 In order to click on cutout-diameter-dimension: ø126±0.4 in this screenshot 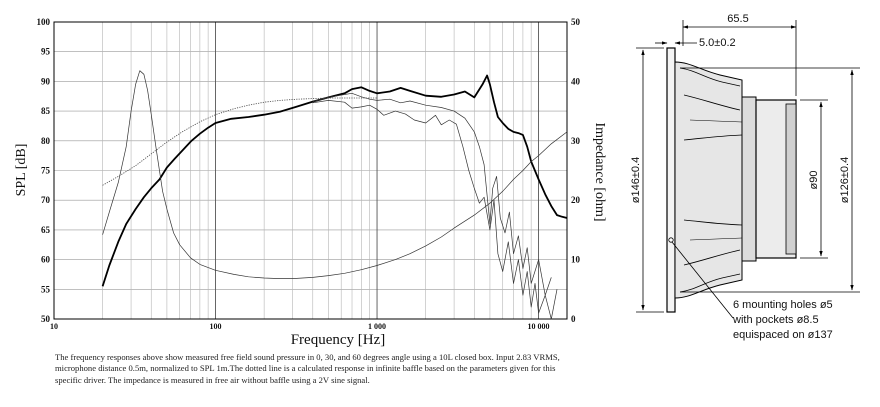, I will do `click(845, 180)`.